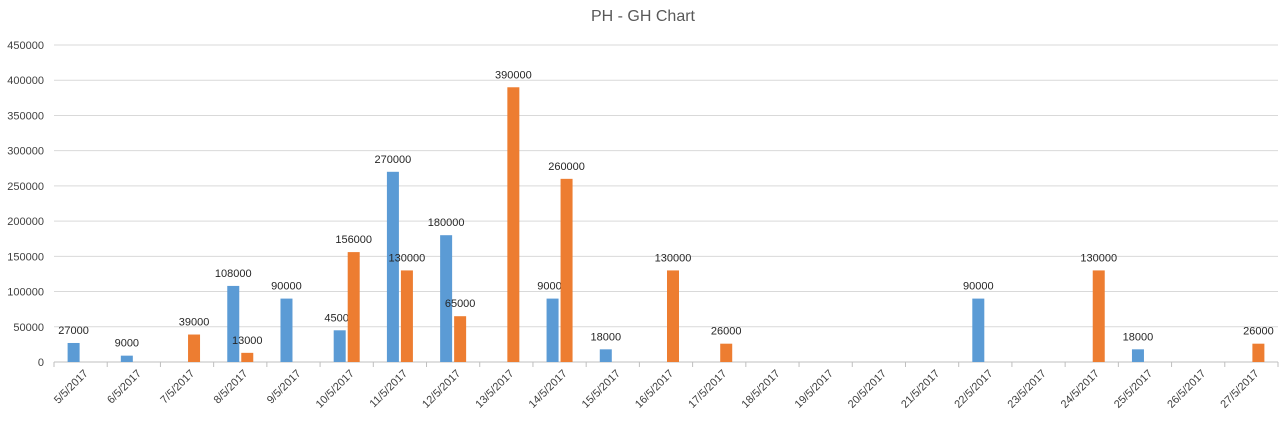 This screenshot has width=1286, height=431. Describe the element at coordinates (707, 389) in the screenshot. I see `x-tick-label: 17/5/2017` at that location.